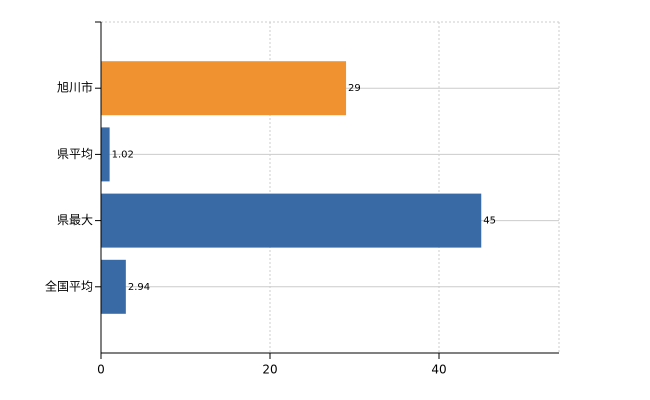 This screenshot has height=400, width=650. I want to click on y-tick-label: 県最大, so click(75, 220).